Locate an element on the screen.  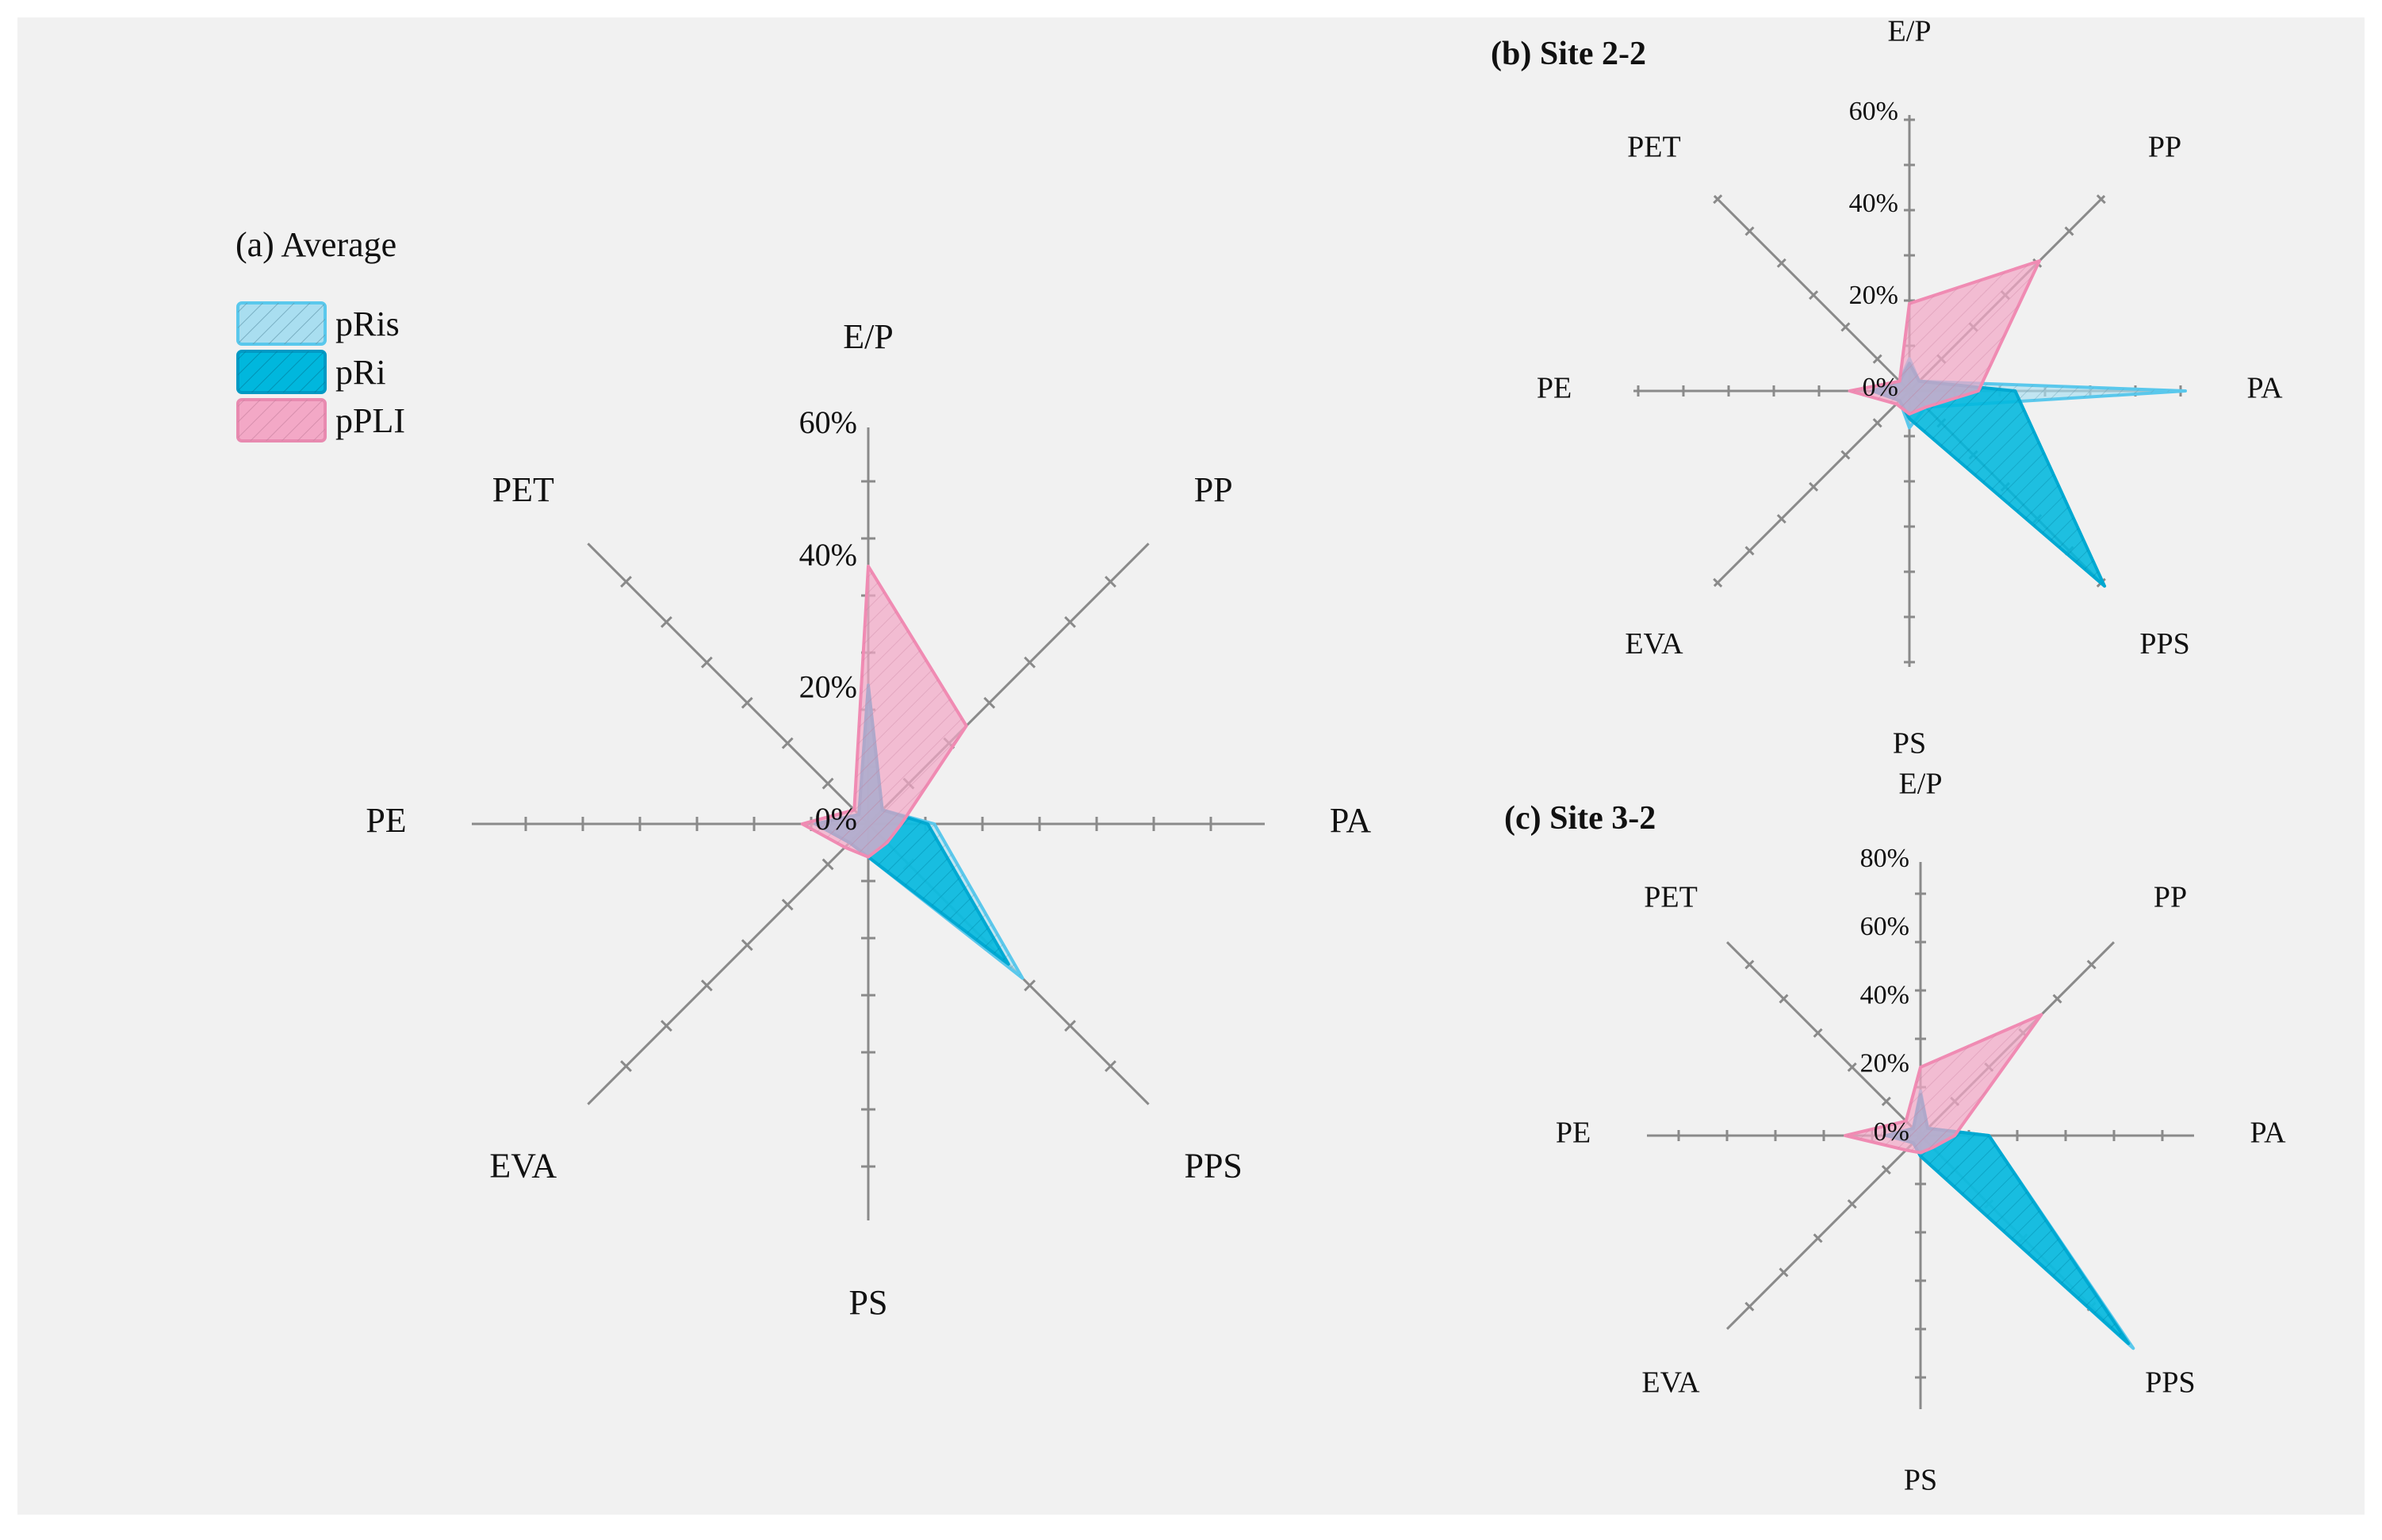
radar-axes: E/P PP PA PPS PS EVA PE PET is located at coordinates (1921, 1132).